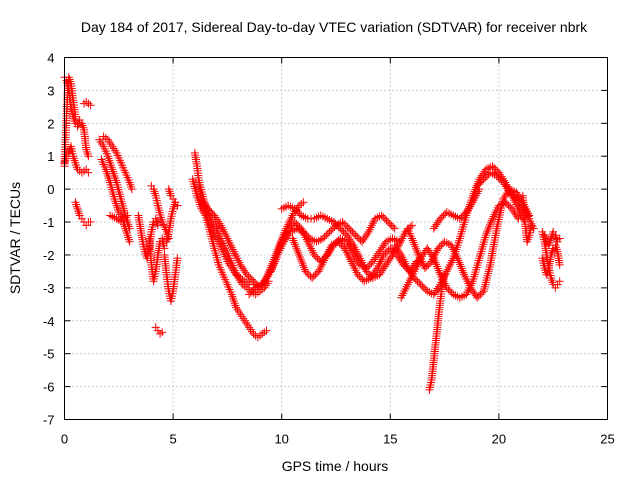 Image resolution: width=640 pixels, height=480 pixels. Describe the element at coordinates (607, 439) in the screenshot. I see `x-tick-label: 25` at that location.